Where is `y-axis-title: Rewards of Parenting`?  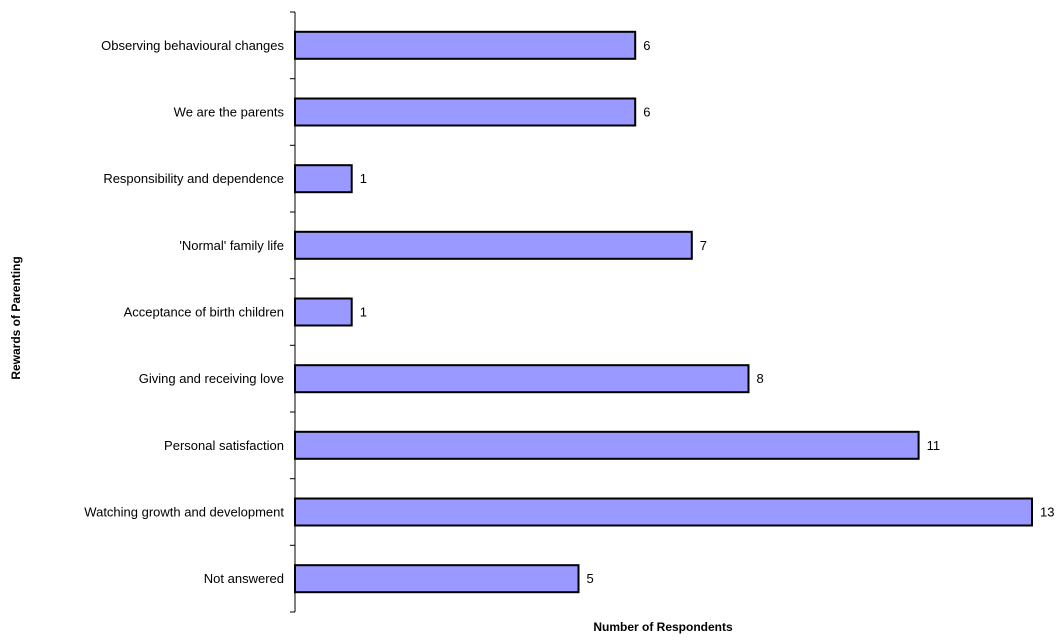
y-axis-title: Rewards of Parenting is located at coordinates (16, 317).